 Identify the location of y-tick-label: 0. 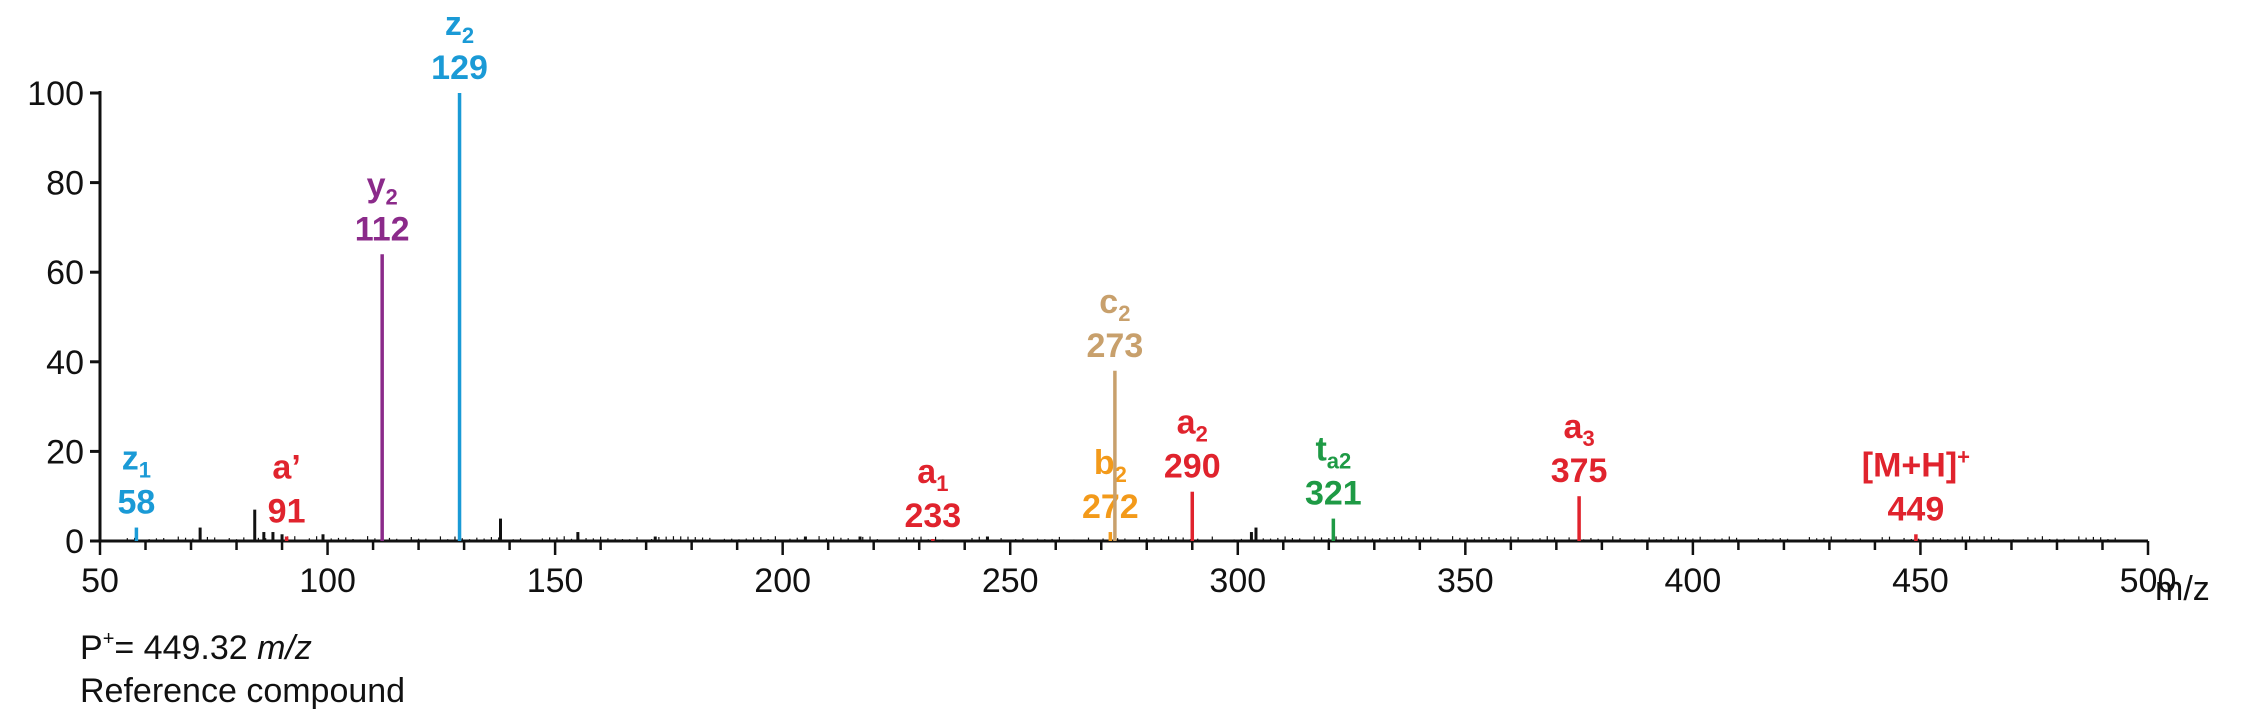
(74, 542).